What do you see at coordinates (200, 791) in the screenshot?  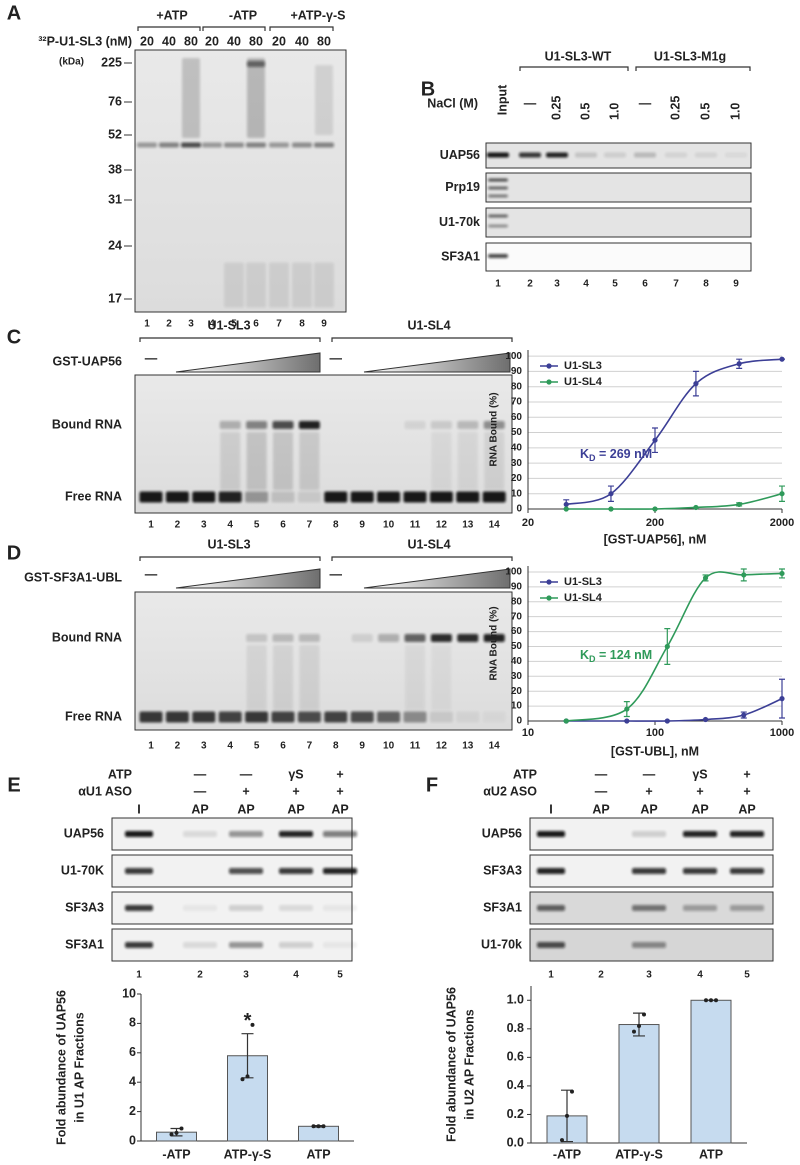 I see `aso-value: —` at bounding box center [200, 791].